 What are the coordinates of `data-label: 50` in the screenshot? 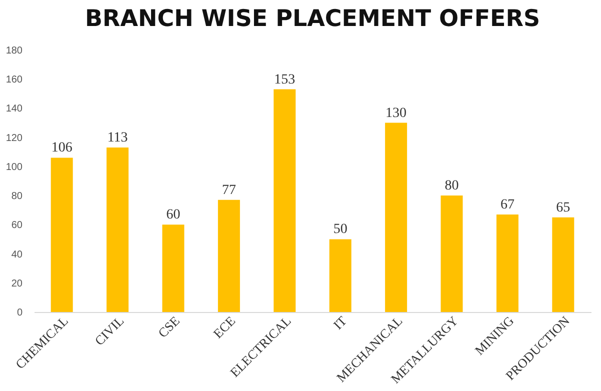 It's located at (340, 230).